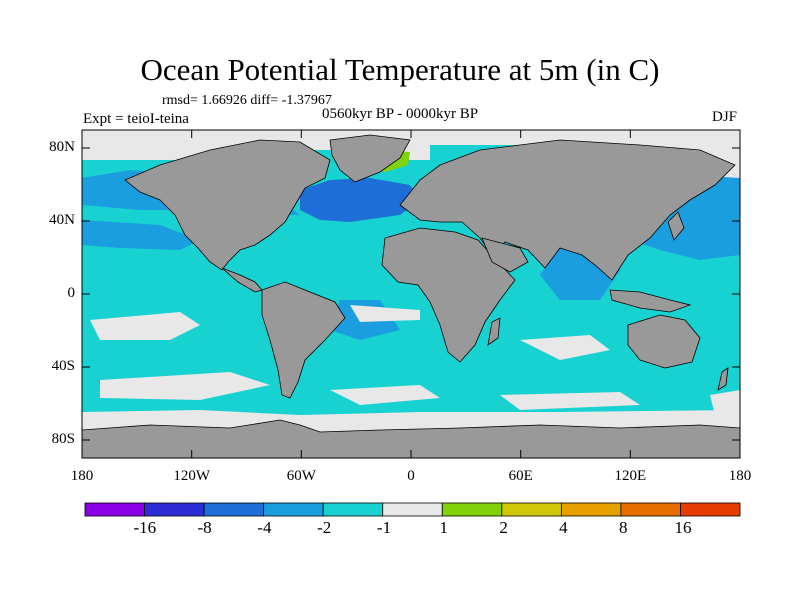  I want to click on lon-tick-label: 0, so click(411, 476).